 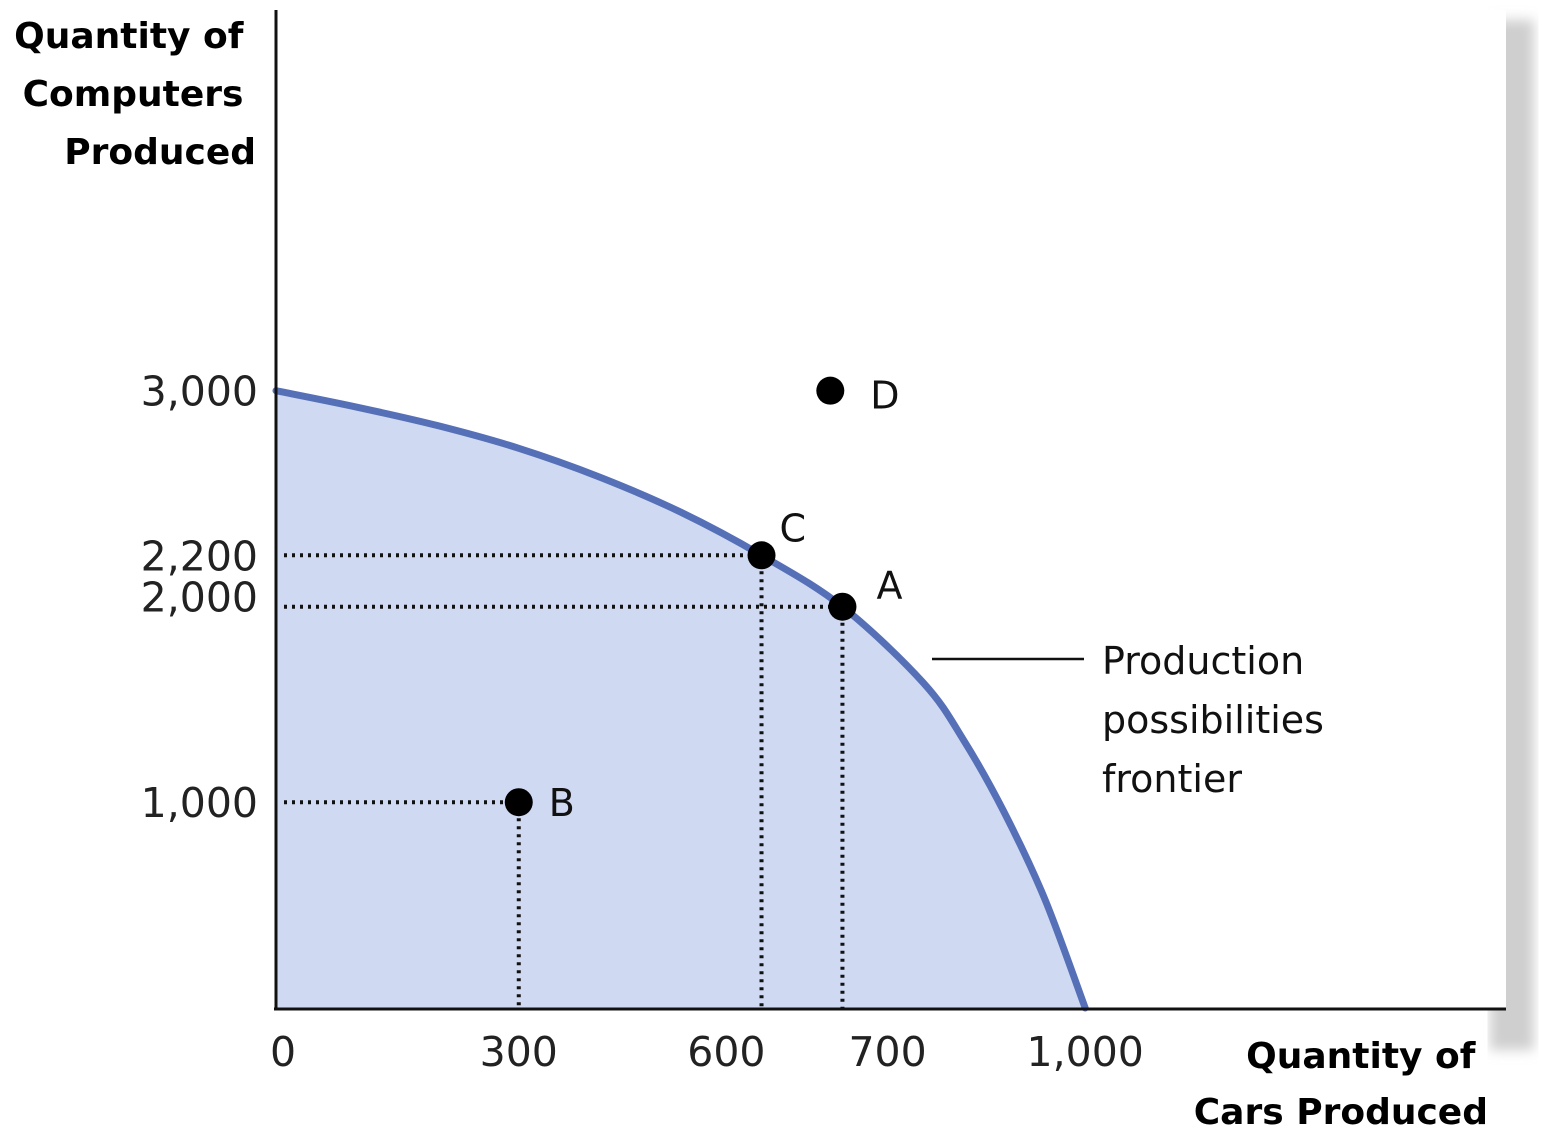 What do you see at coordinates (562, 803) in the screenshot?
I see `point-label-b: B` at bounding box center [562, 803].